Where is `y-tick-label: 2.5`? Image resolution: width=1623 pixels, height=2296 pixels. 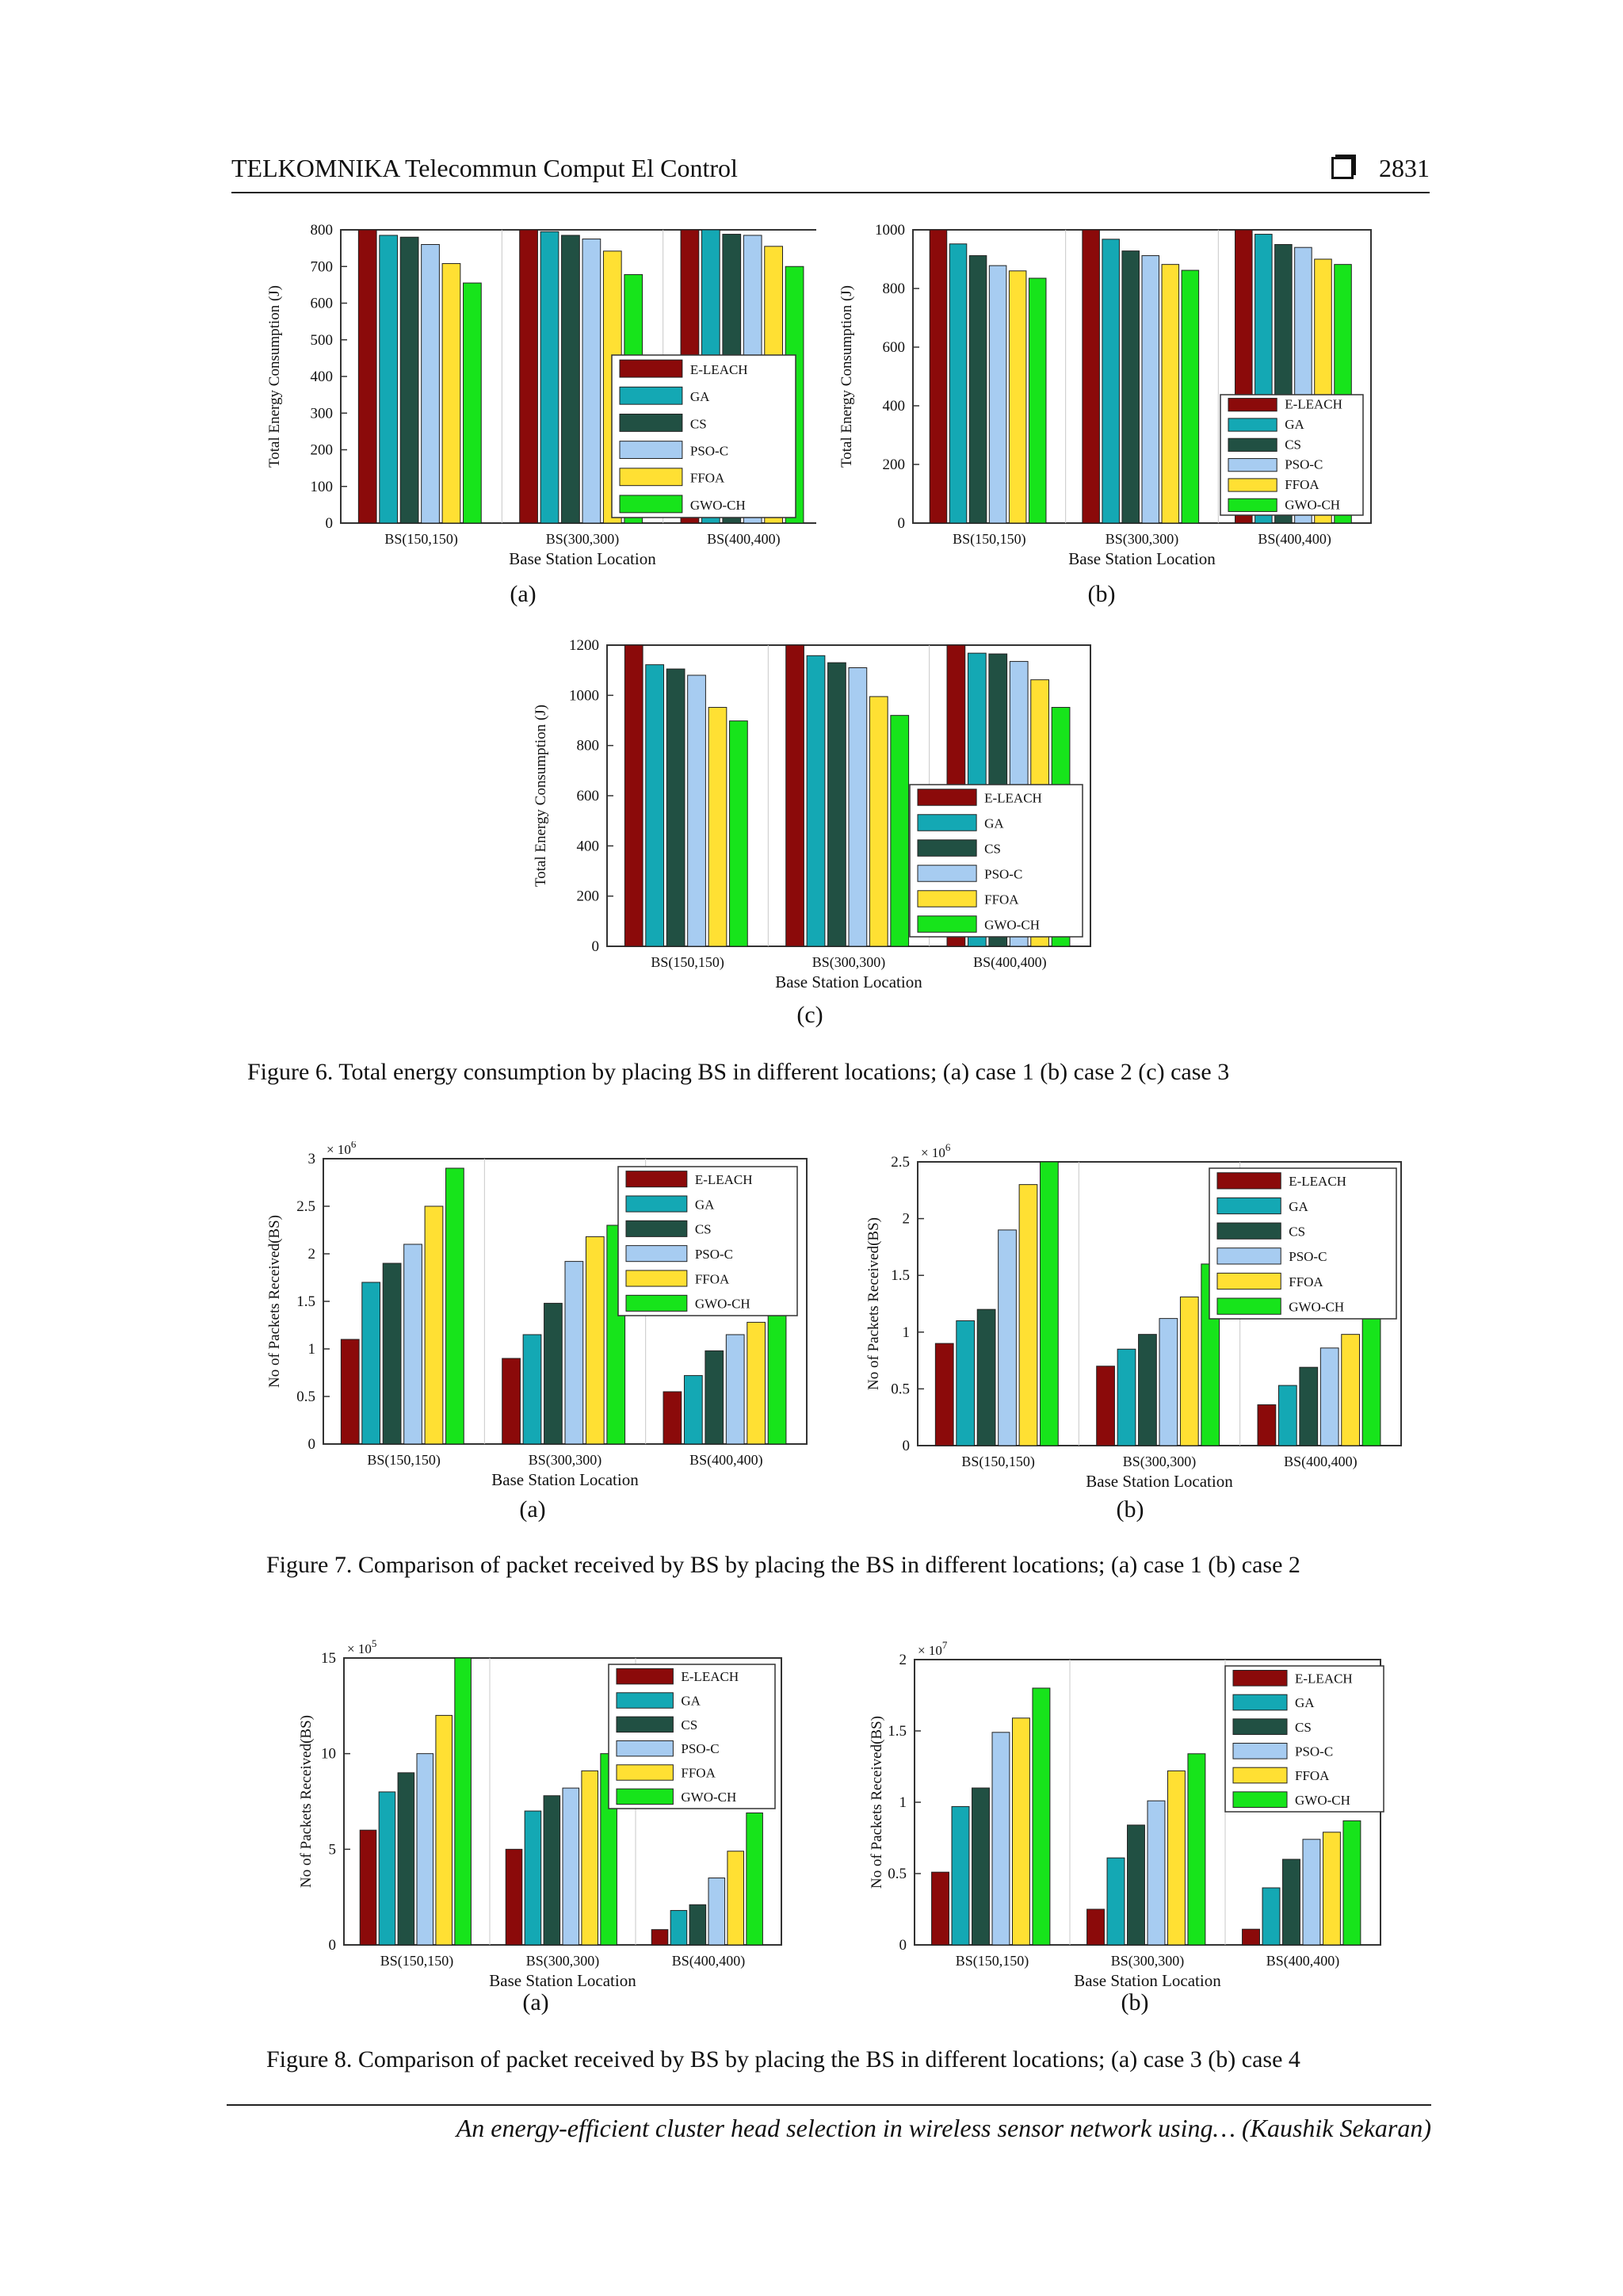
y-tick-label: 2.5 is located at coordinates (305, 1206).